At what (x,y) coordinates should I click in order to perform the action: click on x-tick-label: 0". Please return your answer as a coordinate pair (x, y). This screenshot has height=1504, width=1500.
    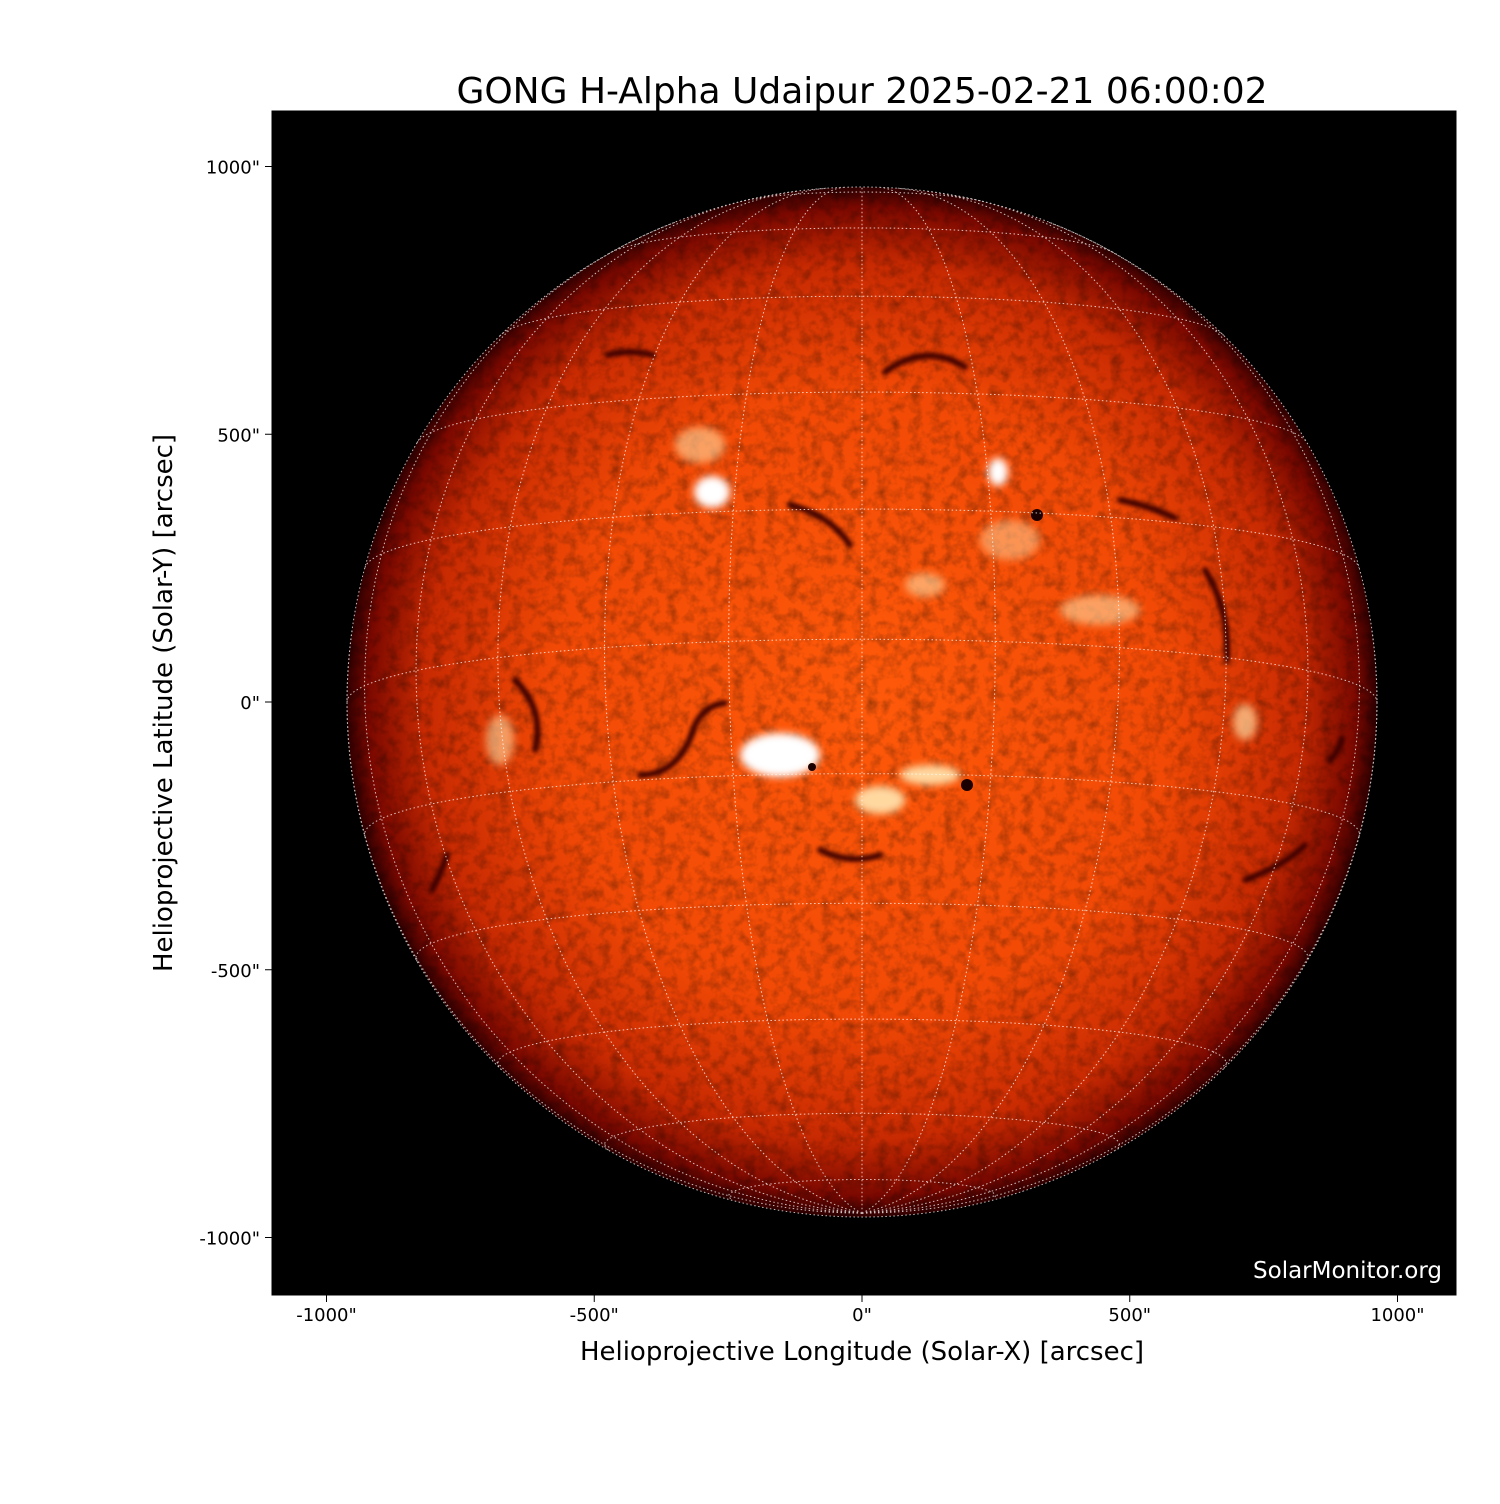
    Looking at the image, I should click on (862, 1315).